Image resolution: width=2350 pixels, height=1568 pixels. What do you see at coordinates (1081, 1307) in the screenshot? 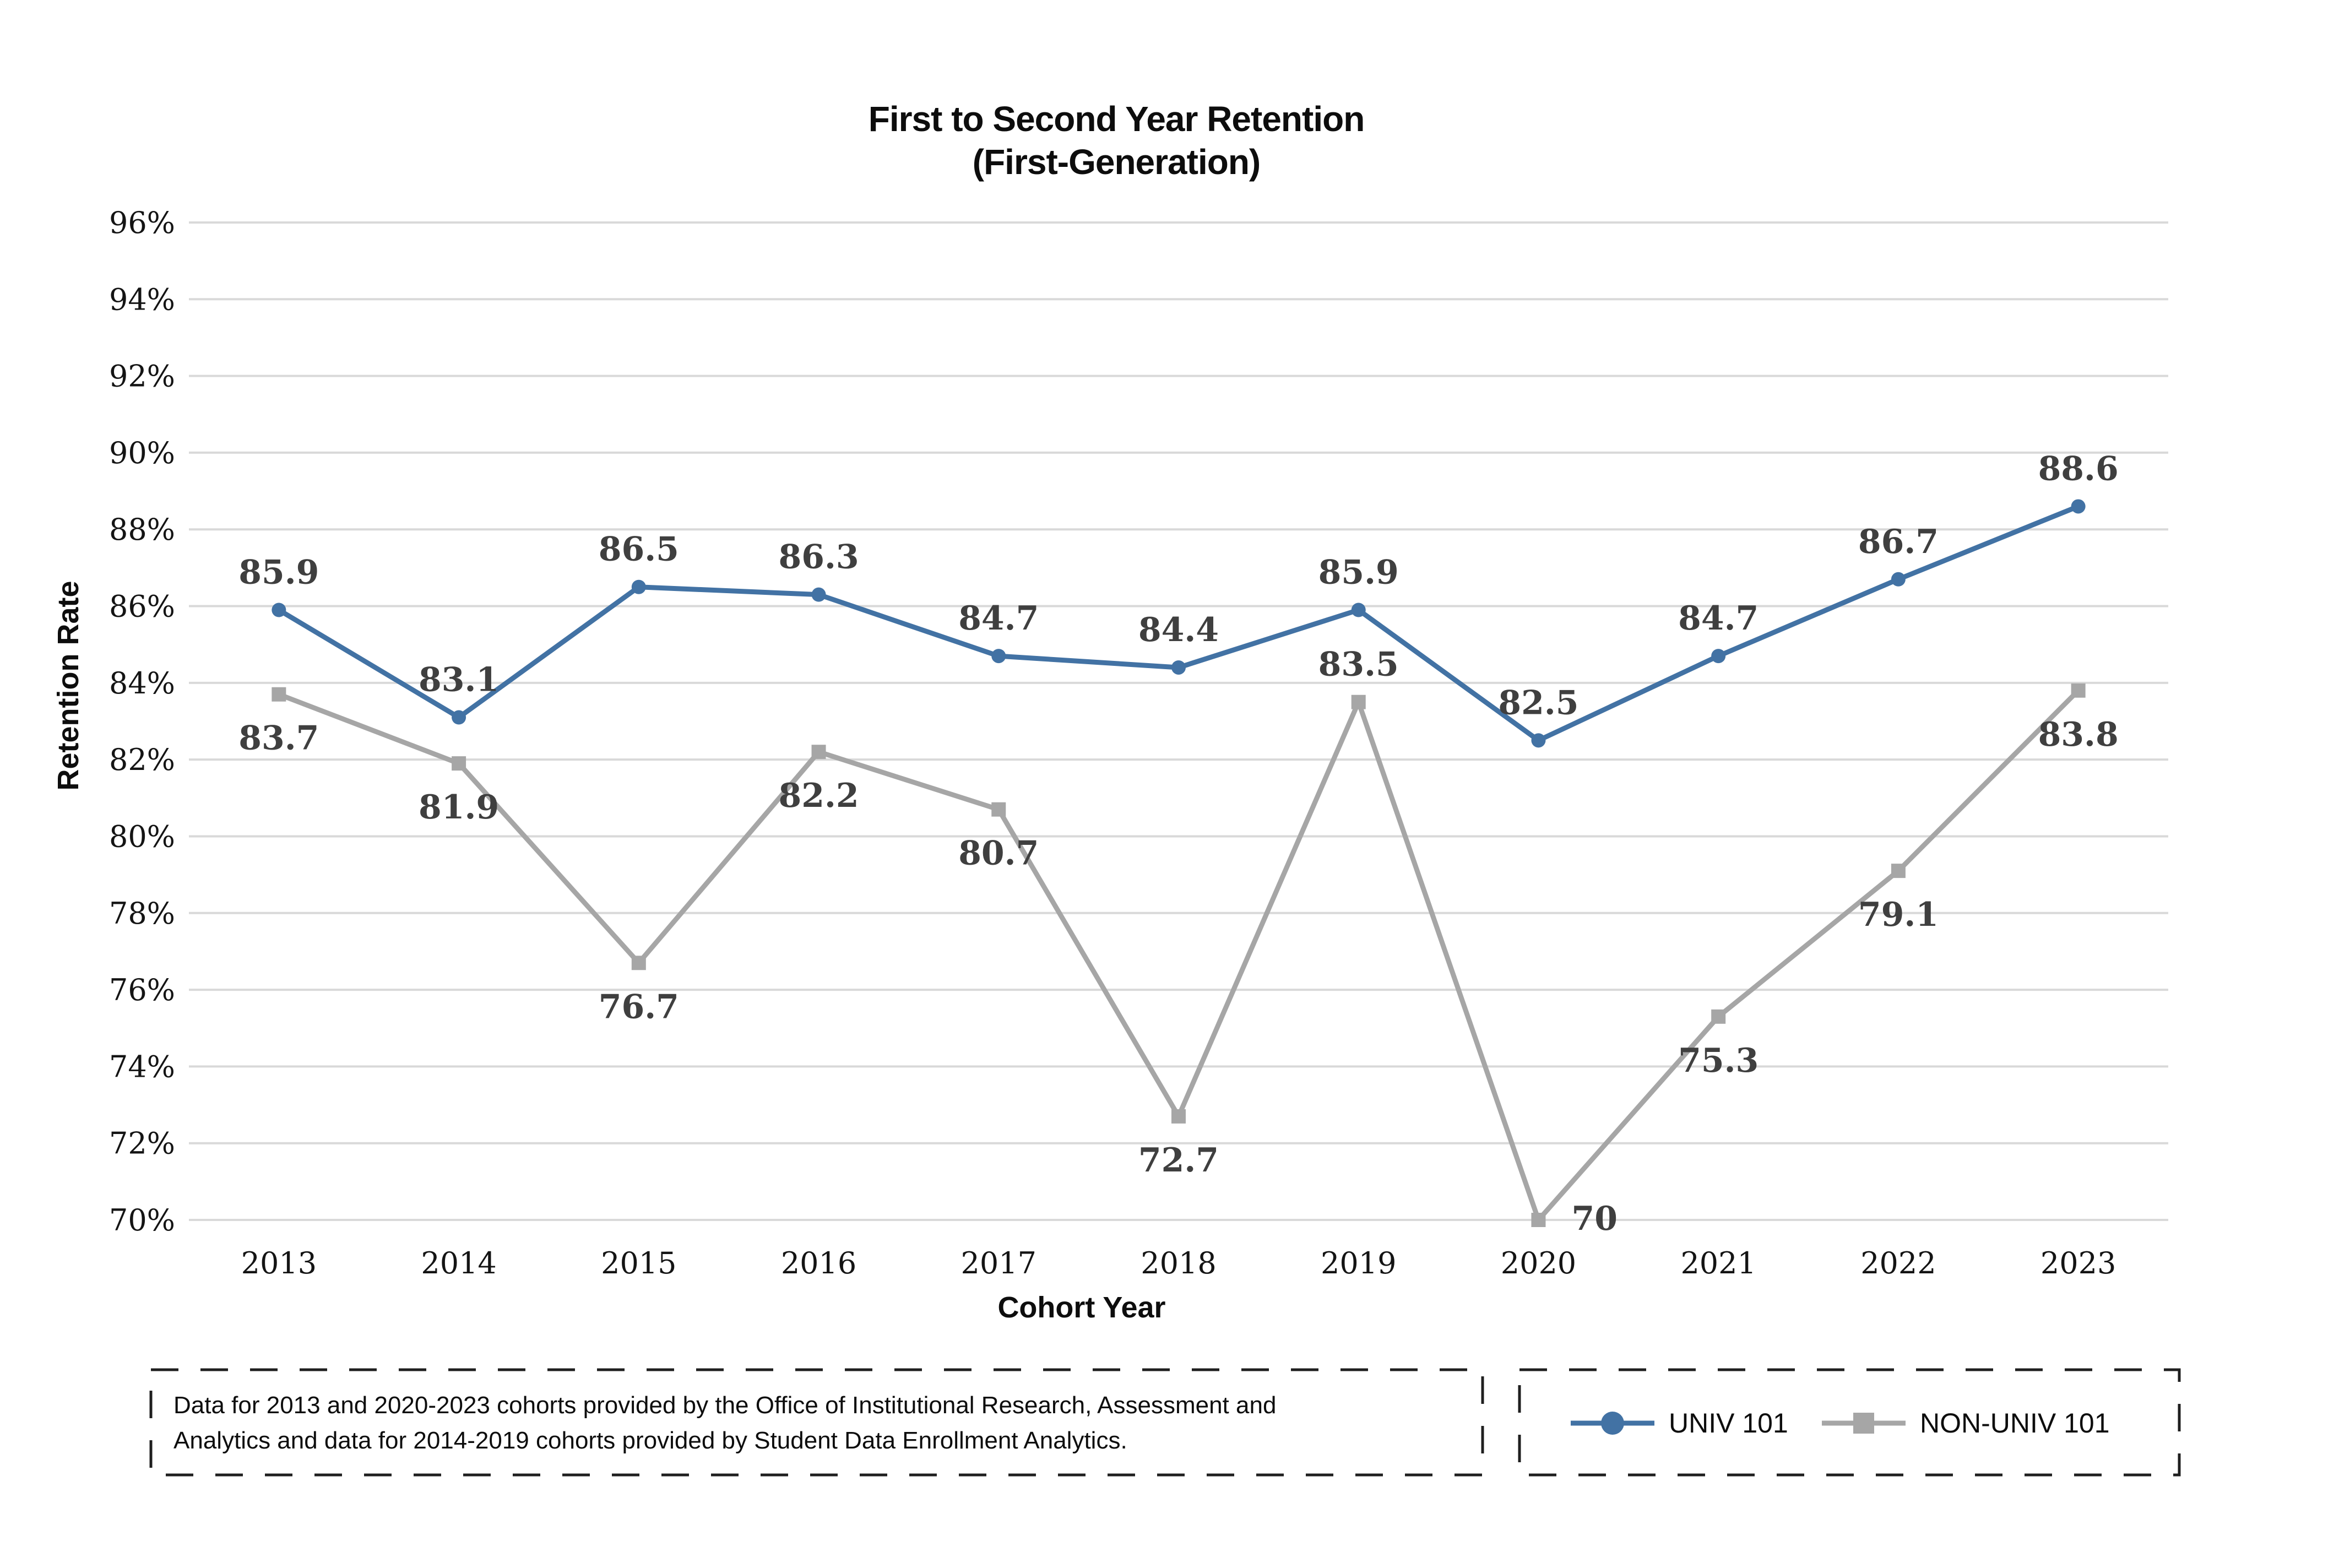
I see `x-axis-title: Cohort Year` at bounding box center [1081, 1307].